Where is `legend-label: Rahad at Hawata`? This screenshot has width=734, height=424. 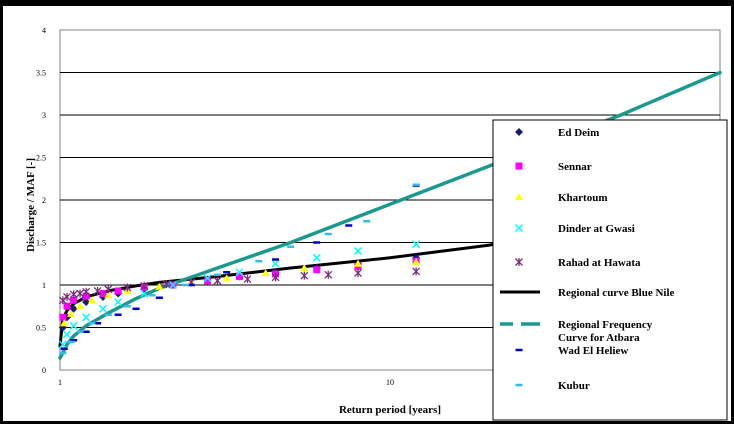
legend-label: Rahad at Hawata is located at coordinates (599, 263).